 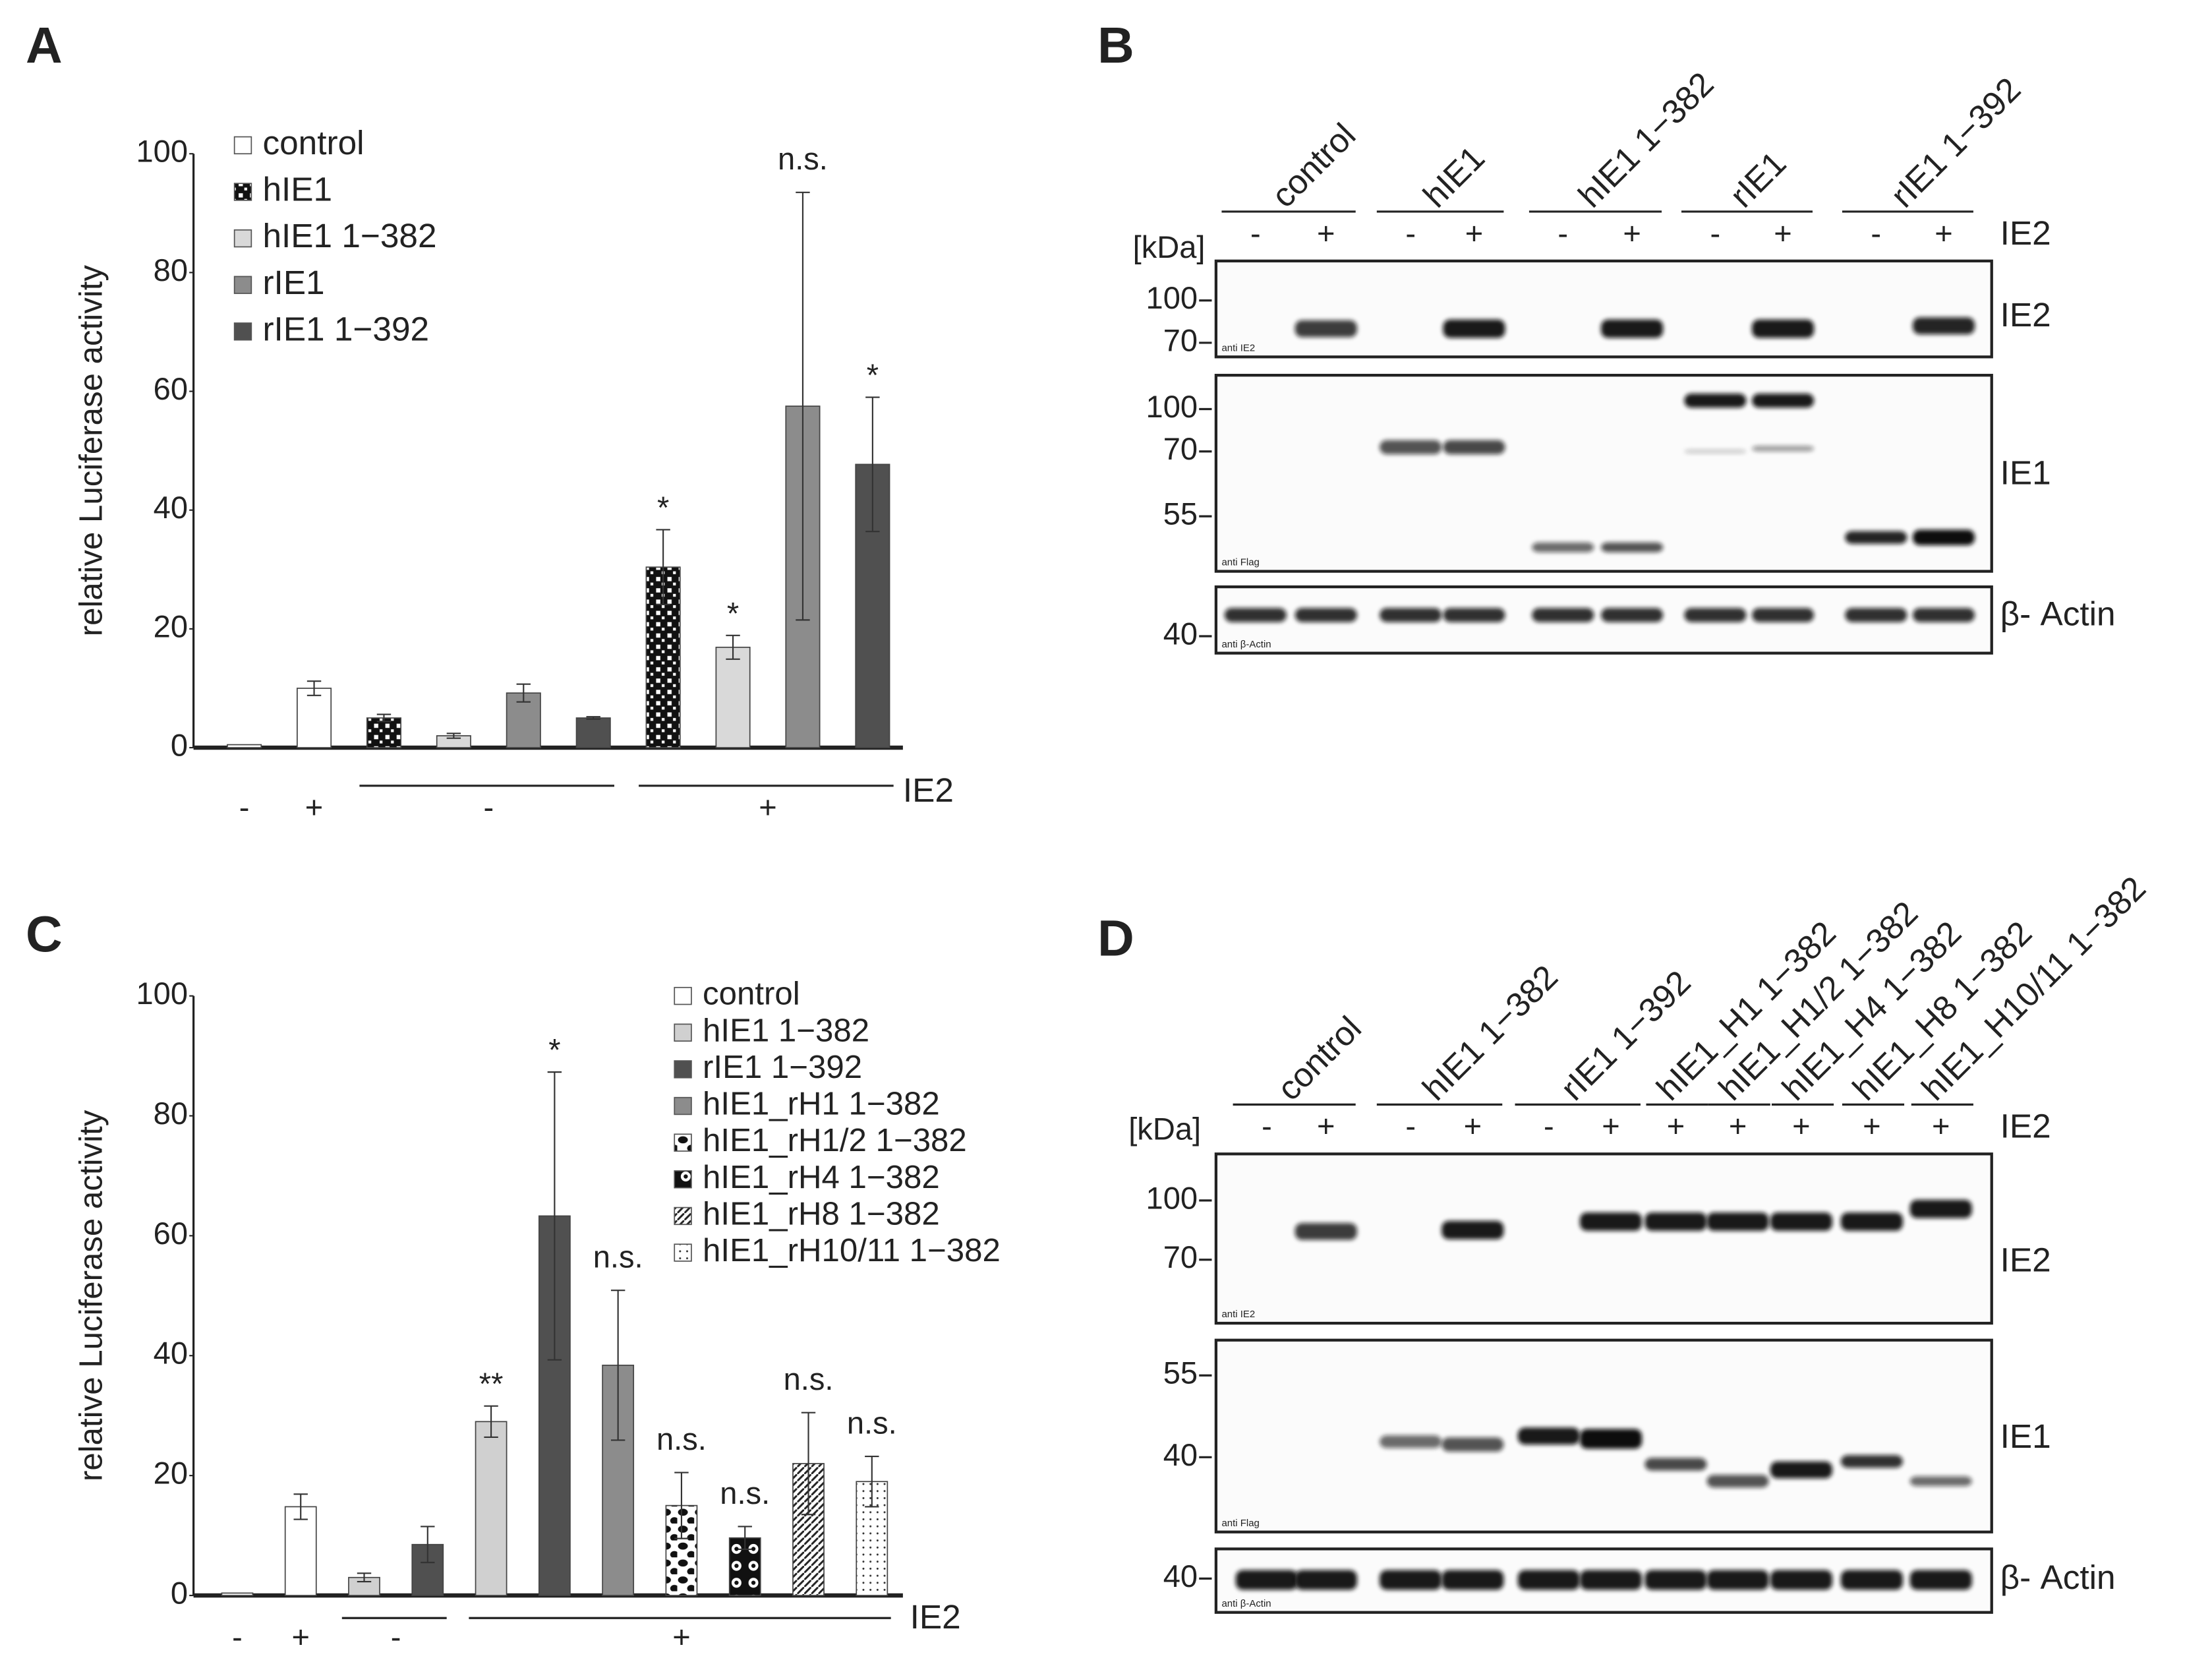 What do you see at coordinates (1181, 1576) in the screenshot?
I see `marker-label: 40` at bounding box center [1181, 1576].